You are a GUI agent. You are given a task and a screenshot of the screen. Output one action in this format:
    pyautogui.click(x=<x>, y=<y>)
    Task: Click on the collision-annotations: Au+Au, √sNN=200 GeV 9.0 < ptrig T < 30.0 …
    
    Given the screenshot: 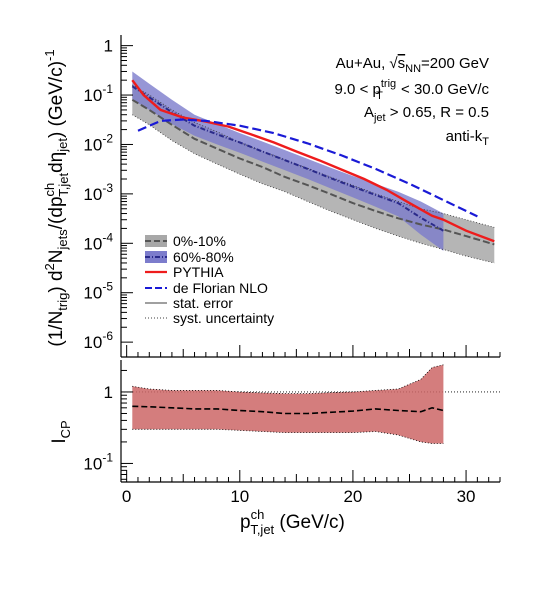 What is the action you would take?
    pyautogui.click(x=412, y=101)
    